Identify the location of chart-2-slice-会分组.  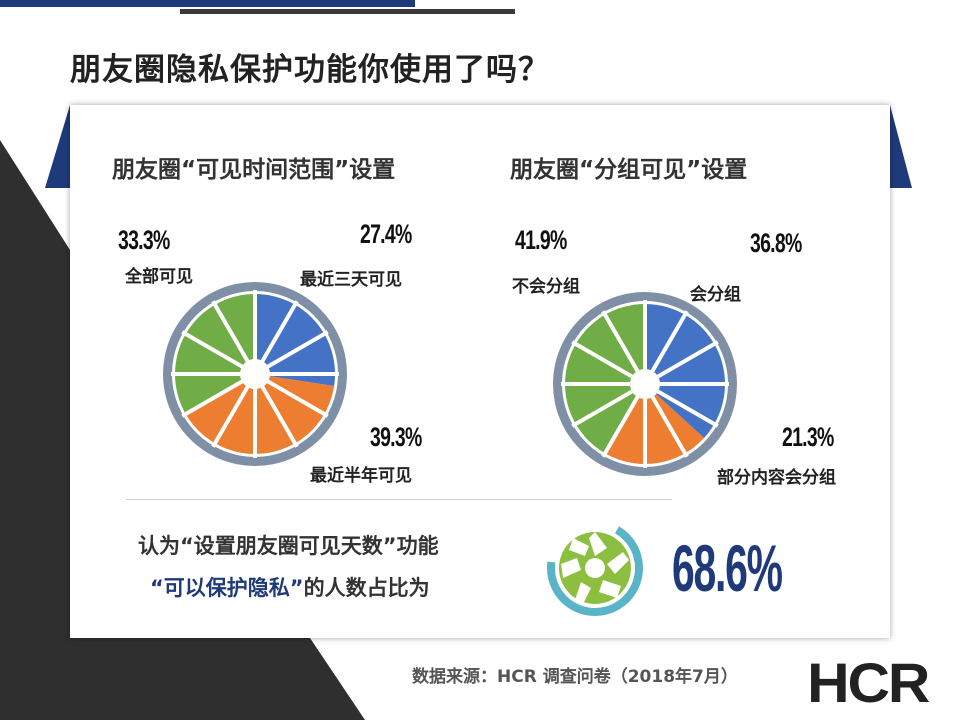
(685, 371).